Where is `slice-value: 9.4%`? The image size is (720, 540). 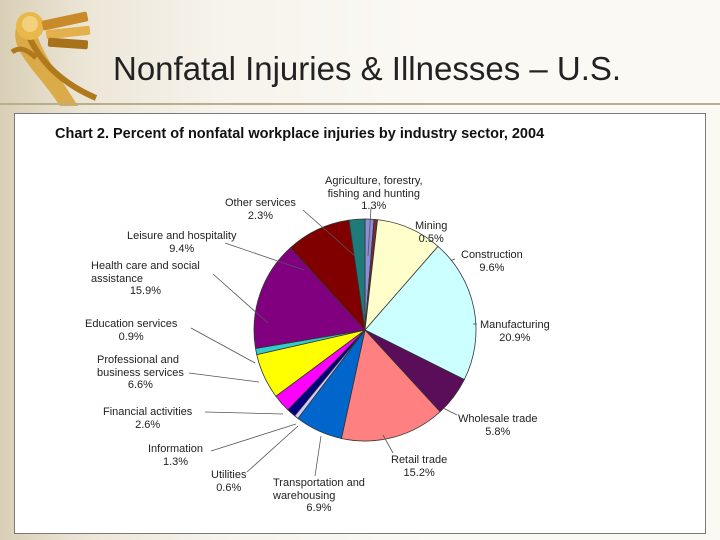
slice-value: 9.4% is located at coordinates (182, 248).